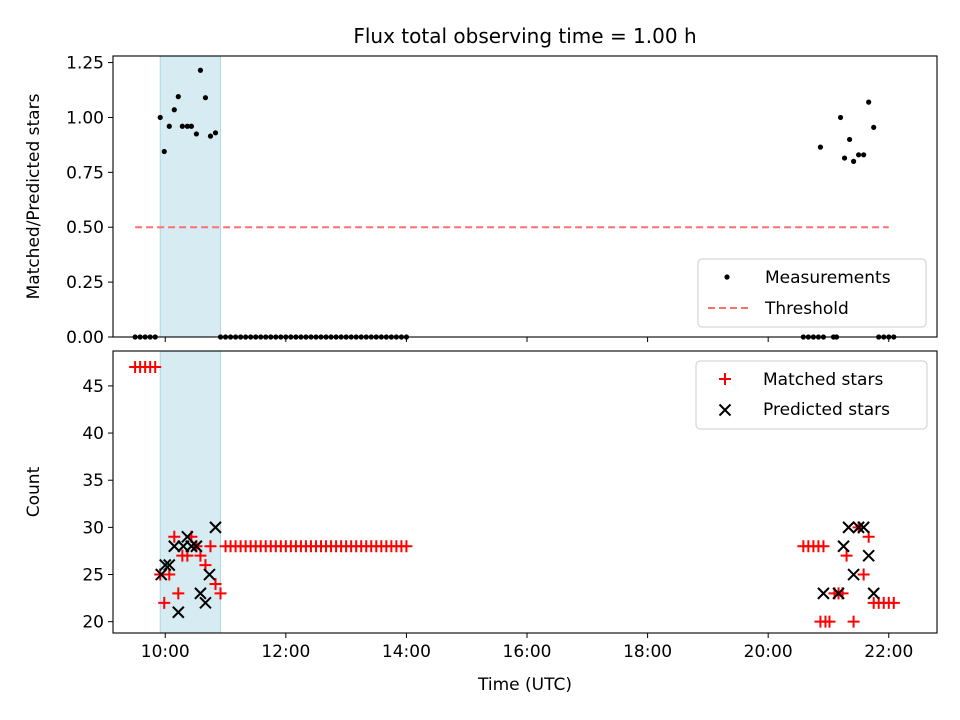 This screenshot has height=720, width=960. I want to click on legend-marker-matched, so click(725, 379).